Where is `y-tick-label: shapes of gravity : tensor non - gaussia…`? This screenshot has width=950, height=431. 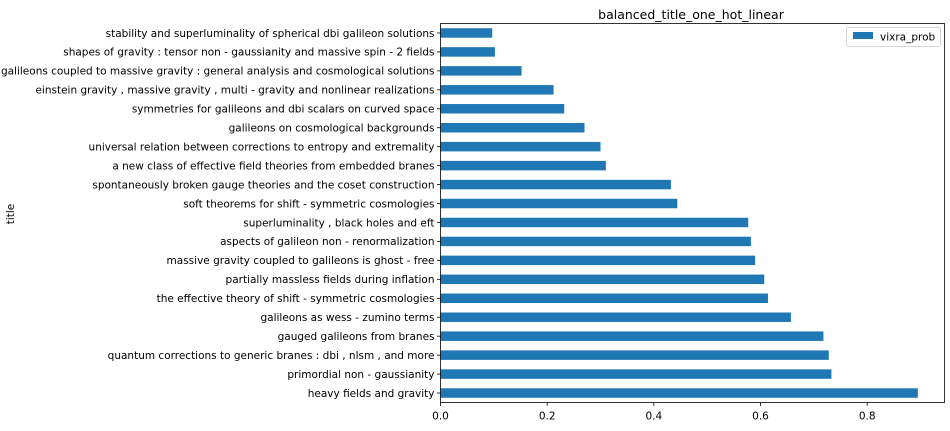
y-tick-label: shapes of gravity : tensor non - gaussia… is located at coordinates (248, 53).